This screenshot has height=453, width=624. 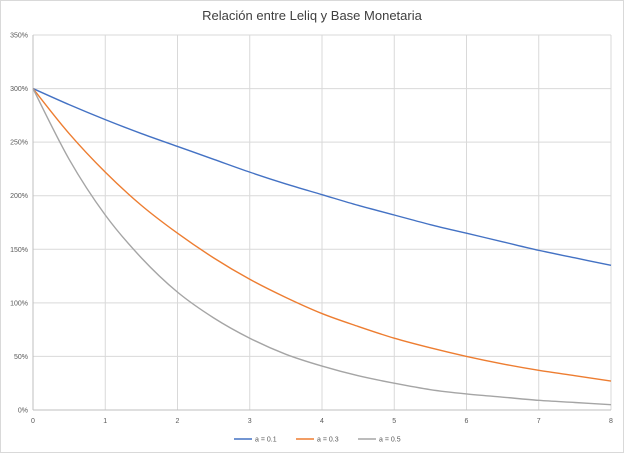 I want to click on legend-item-1: a = 0.1, so click(x=255, y=440).